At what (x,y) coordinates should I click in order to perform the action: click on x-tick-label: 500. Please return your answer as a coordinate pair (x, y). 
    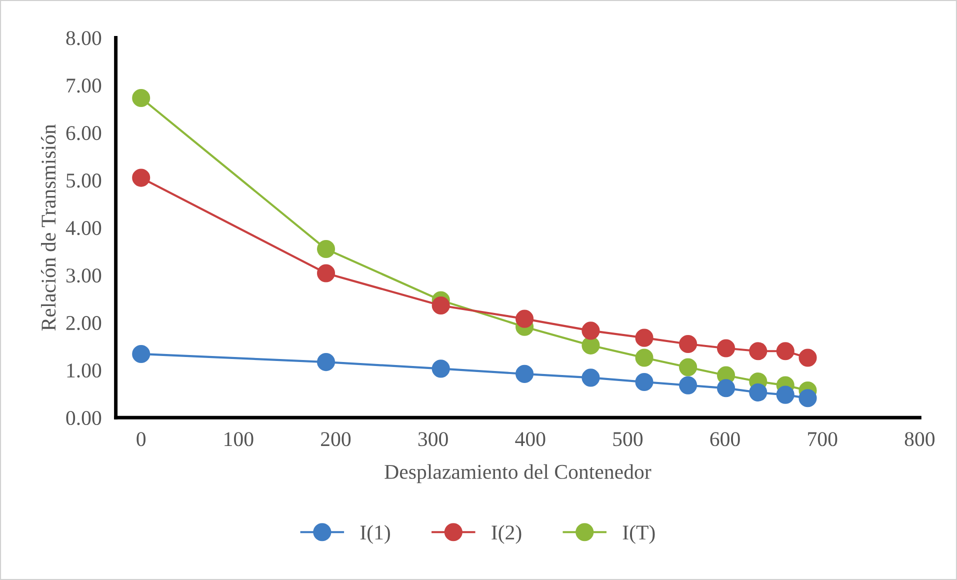
    Looking at the image, I should click on (628, 439).